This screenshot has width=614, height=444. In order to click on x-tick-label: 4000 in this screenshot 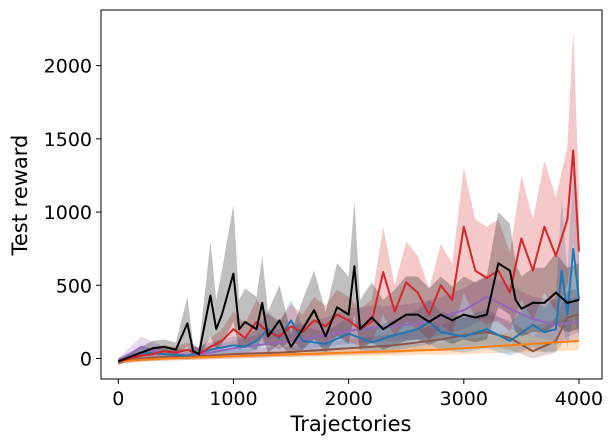, I will do `click(579, 399)`.